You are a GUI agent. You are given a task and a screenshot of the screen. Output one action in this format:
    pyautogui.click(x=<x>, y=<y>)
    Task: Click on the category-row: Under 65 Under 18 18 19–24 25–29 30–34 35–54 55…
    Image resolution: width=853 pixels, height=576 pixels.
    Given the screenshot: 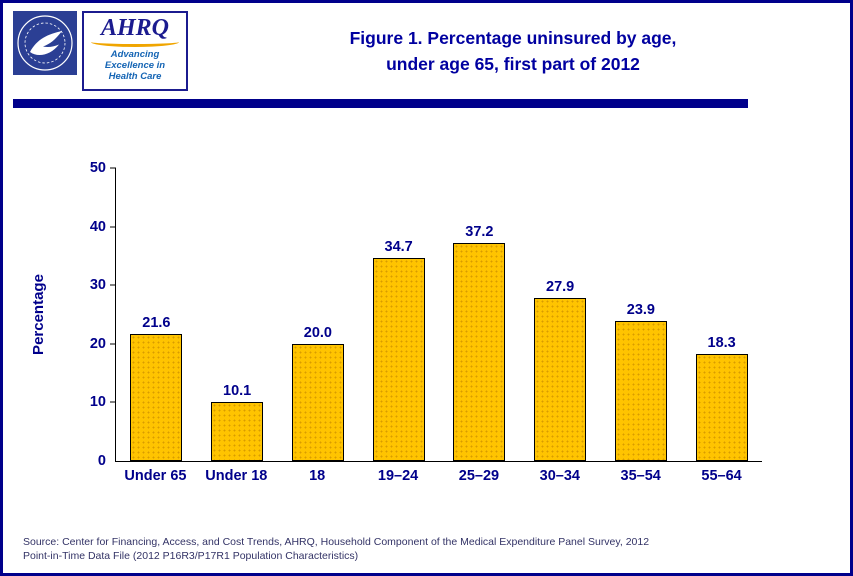 What is the action you would take?
    pyautogui.click(x=438, y=476)
    